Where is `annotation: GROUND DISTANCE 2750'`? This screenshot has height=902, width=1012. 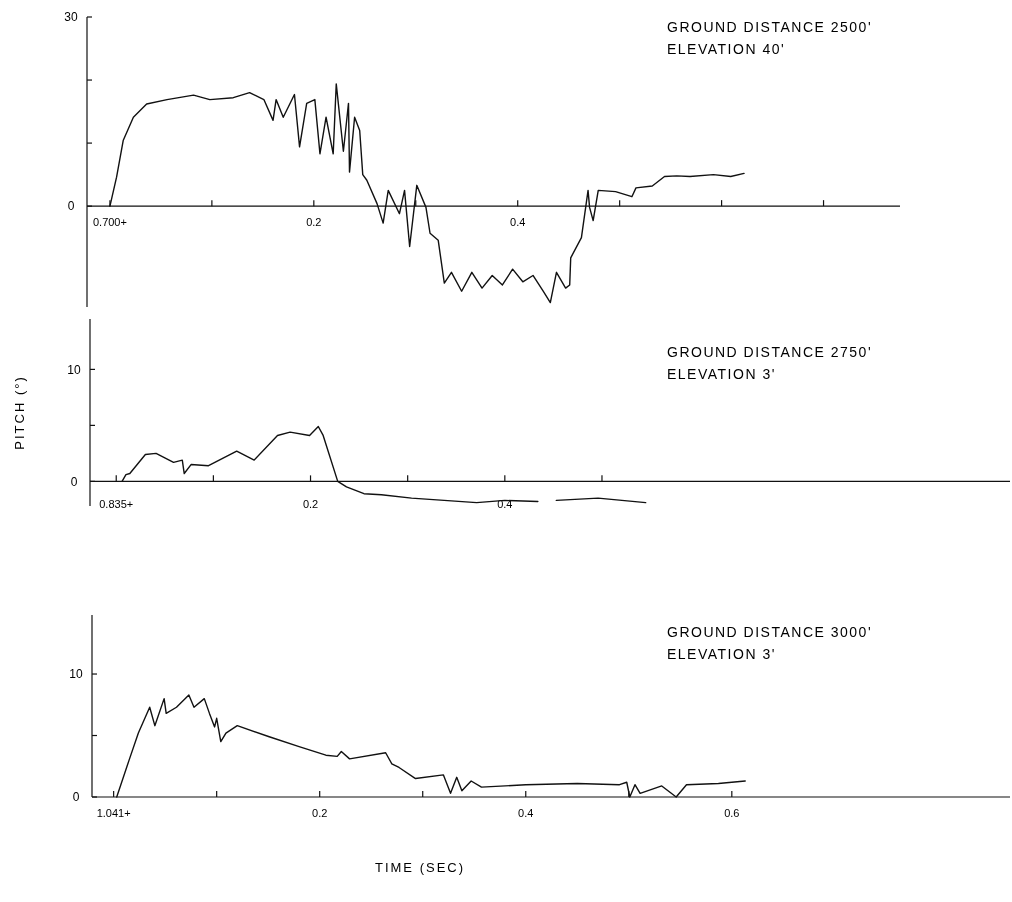
annotation: GROUND DISTANCE 2750' is located at coordinates (770, 352).